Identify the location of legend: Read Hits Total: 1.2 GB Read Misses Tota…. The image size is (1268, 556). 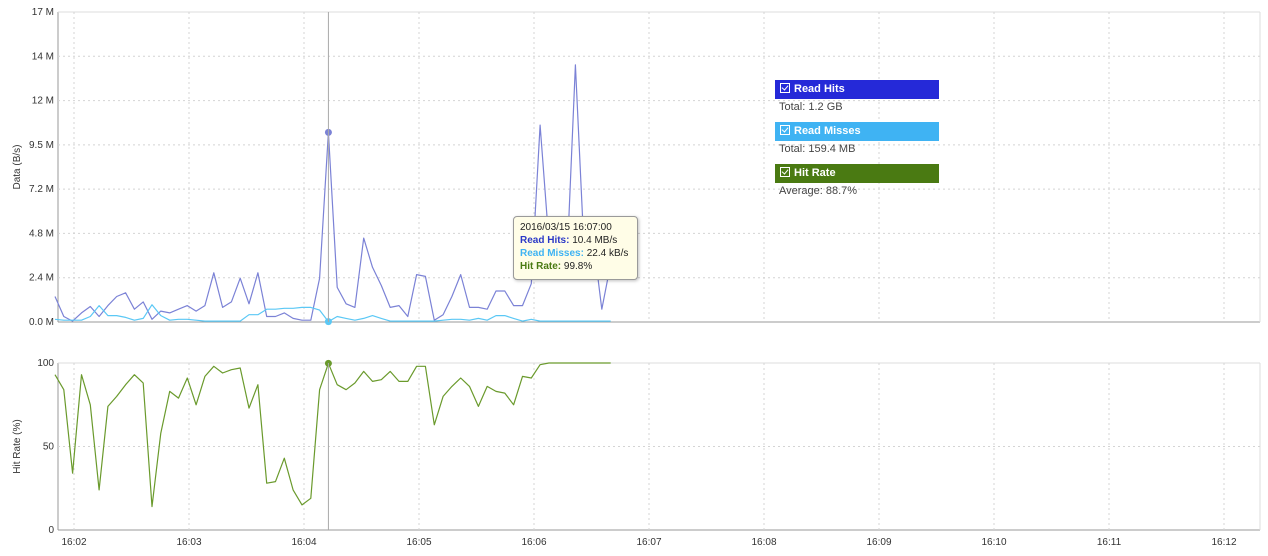
(857, 143).